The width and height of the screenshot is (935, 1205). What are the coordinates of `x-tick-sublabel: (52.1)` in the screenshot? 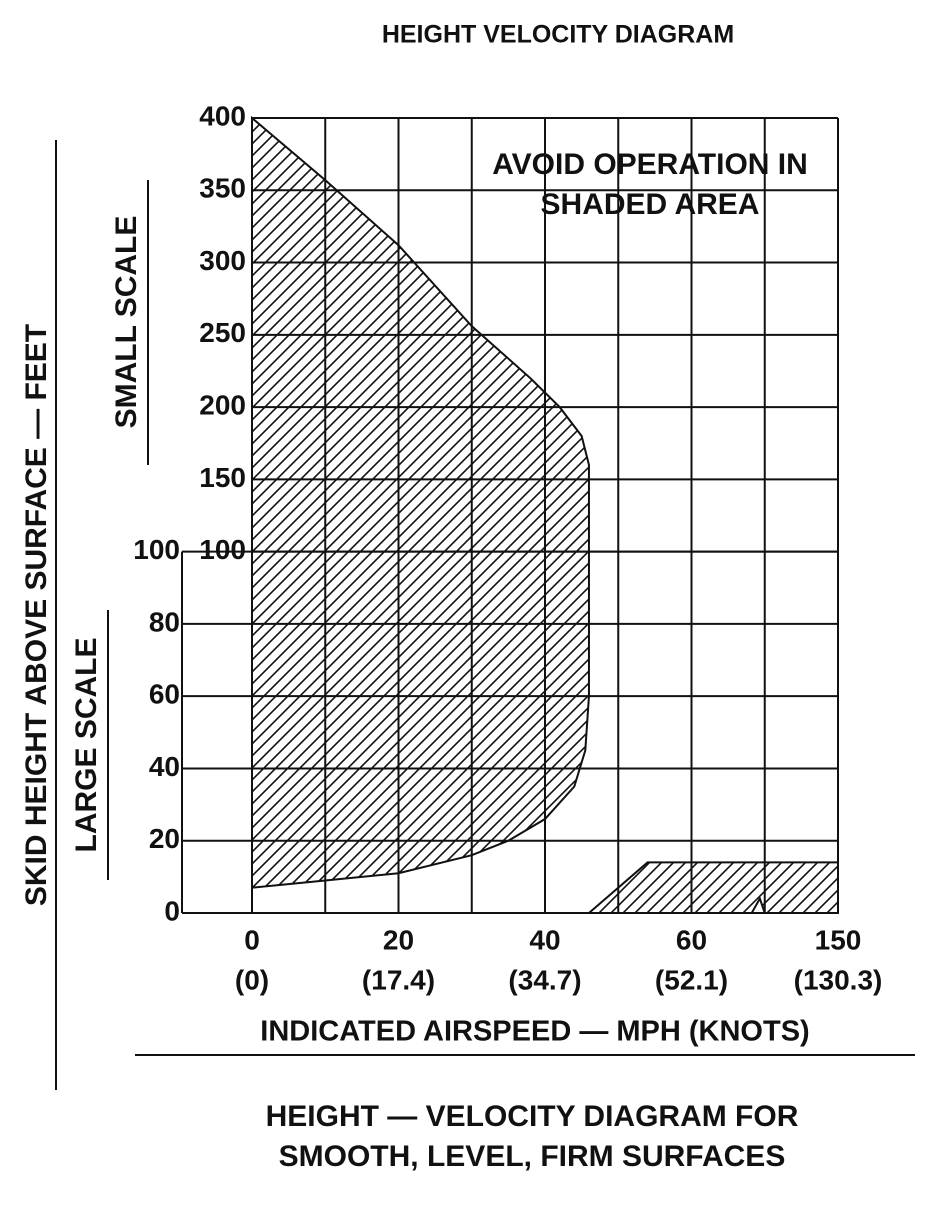 It's located at (691, 979).